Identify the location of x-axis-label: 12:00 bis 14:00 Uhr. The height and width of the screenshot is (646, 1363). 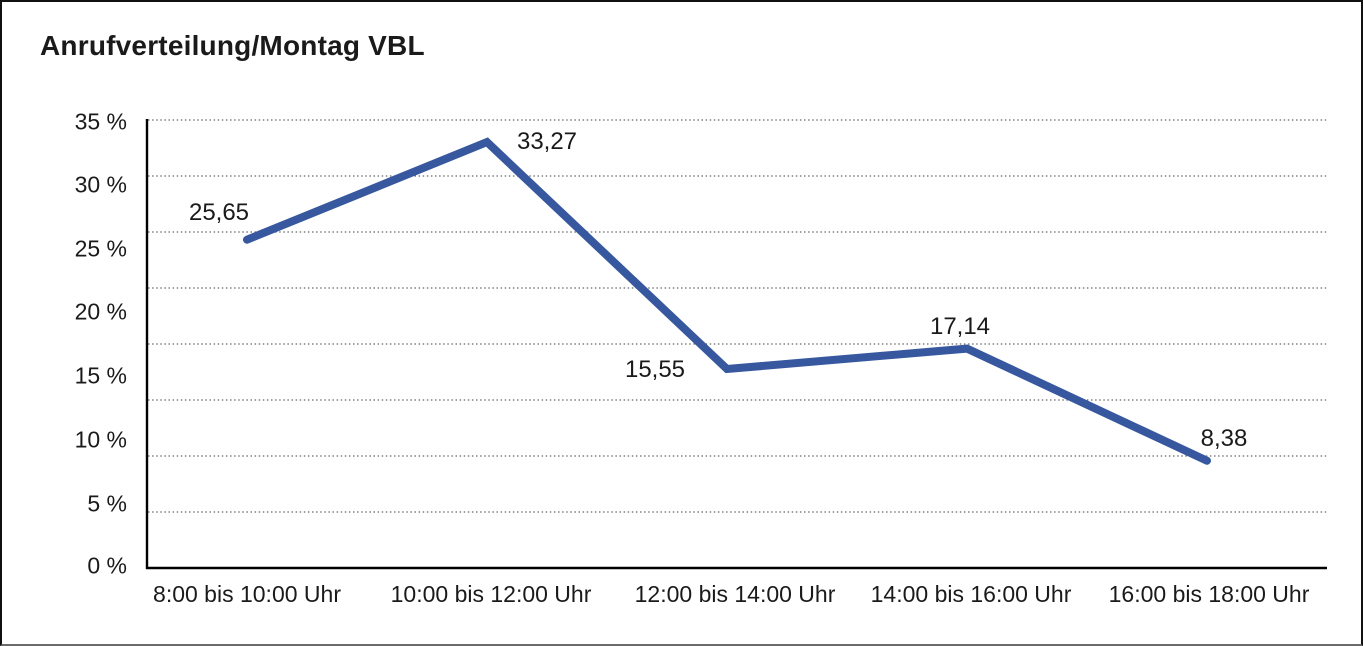
(735, 594).